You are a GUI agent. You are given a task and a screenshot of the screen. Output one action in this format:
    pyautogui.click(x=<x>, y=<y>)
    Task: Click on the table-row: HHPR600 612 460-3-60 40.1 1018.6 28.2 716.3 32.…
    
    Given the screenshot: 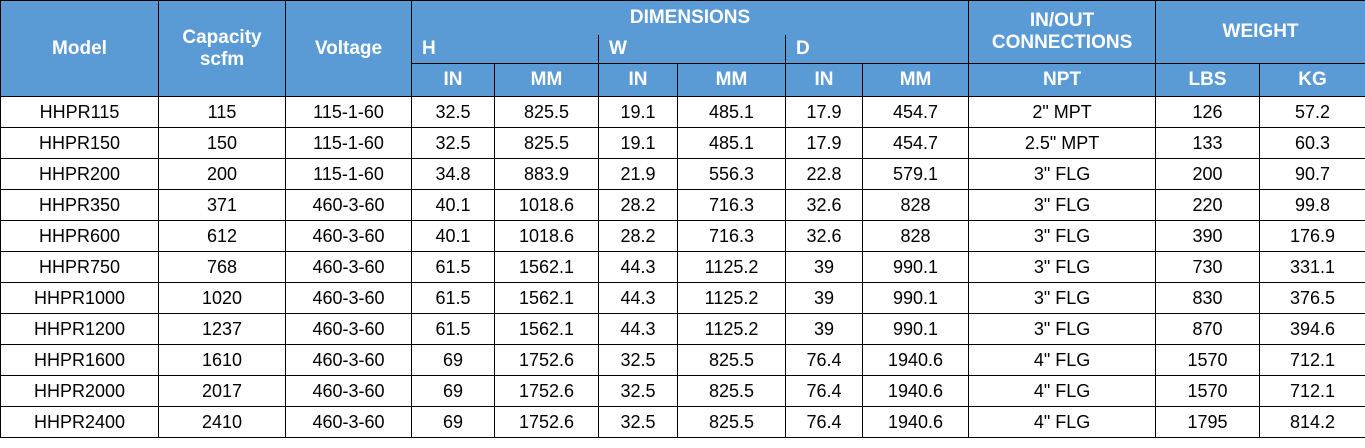 What is the action you would take?
    pyautogui.click(x=682, y=236)
    